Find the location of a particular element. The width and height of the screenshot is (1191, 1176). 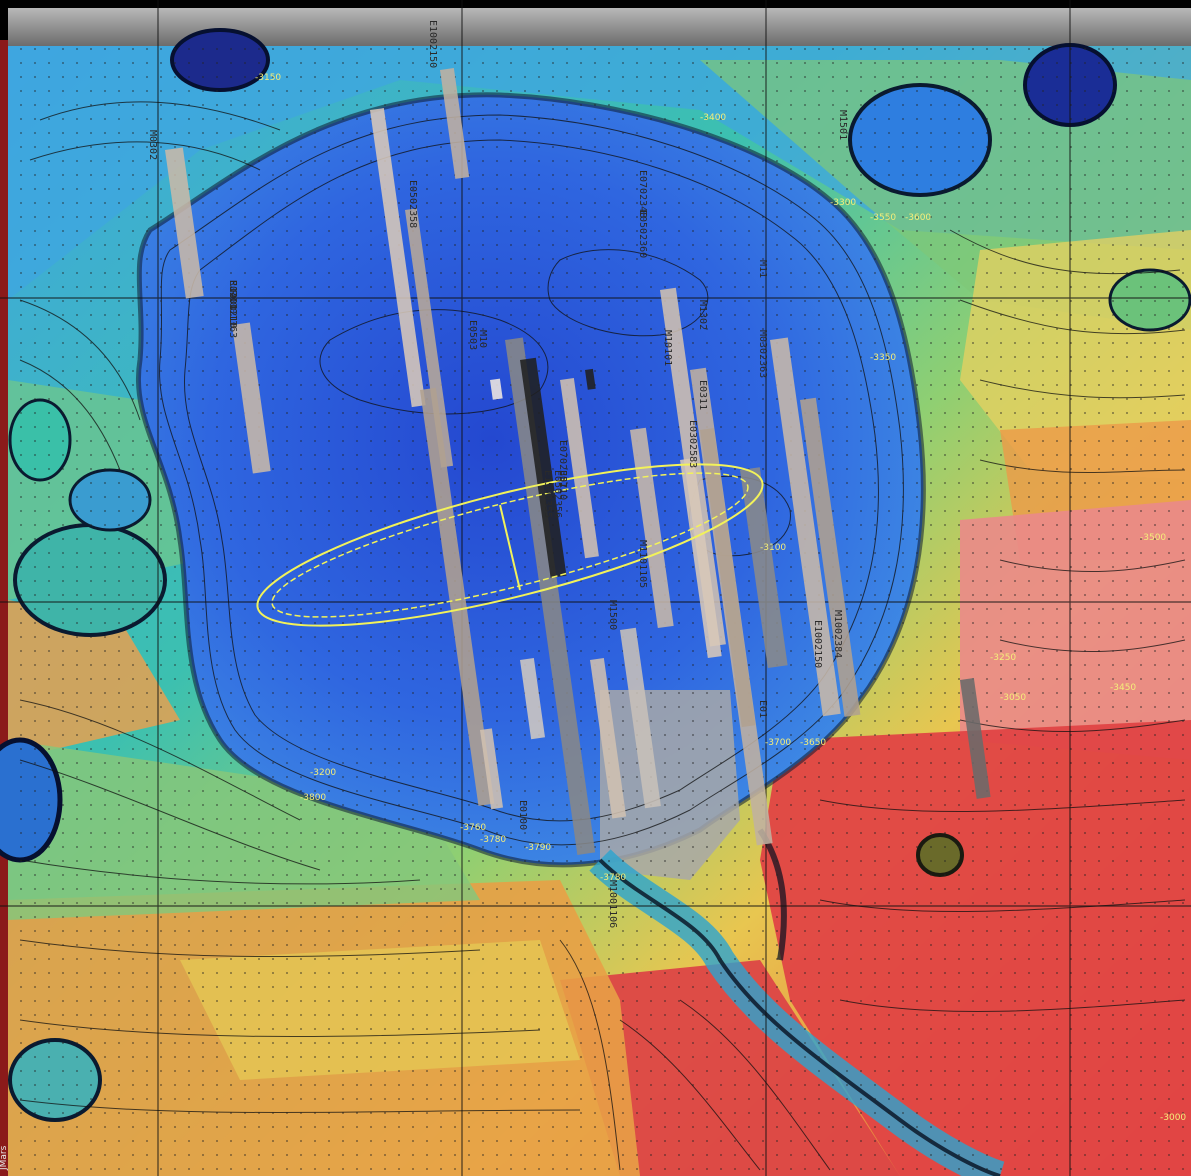

left-edge-label: JMars is located at coordinates (4, 1158).